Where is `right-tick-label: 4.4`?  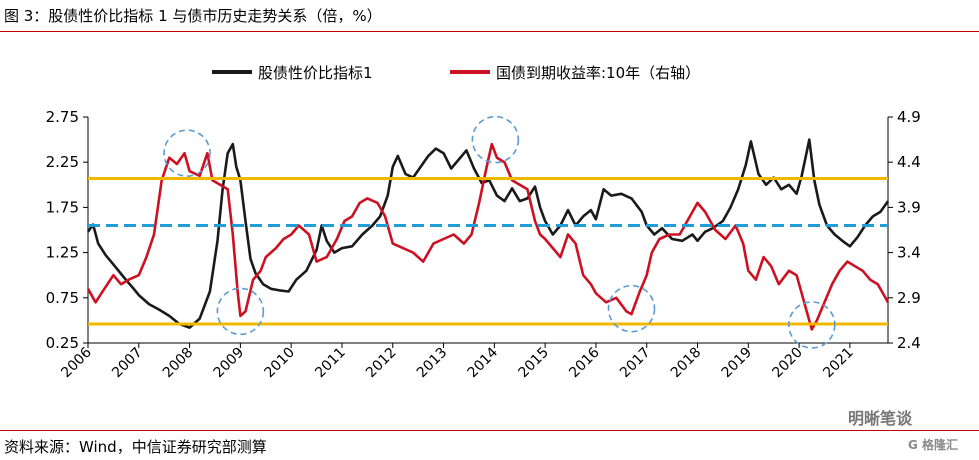
right-tick-label: 4.4 is located at coordinates (909, 162).